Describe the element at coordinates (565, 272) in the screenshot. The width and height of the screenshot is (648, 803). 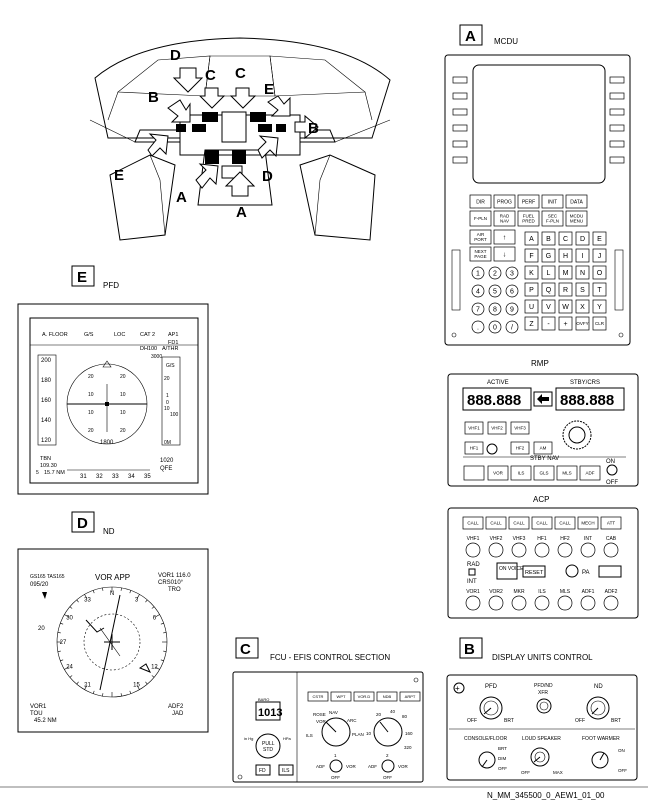
I see `mcdu-alpha-M` at that location.